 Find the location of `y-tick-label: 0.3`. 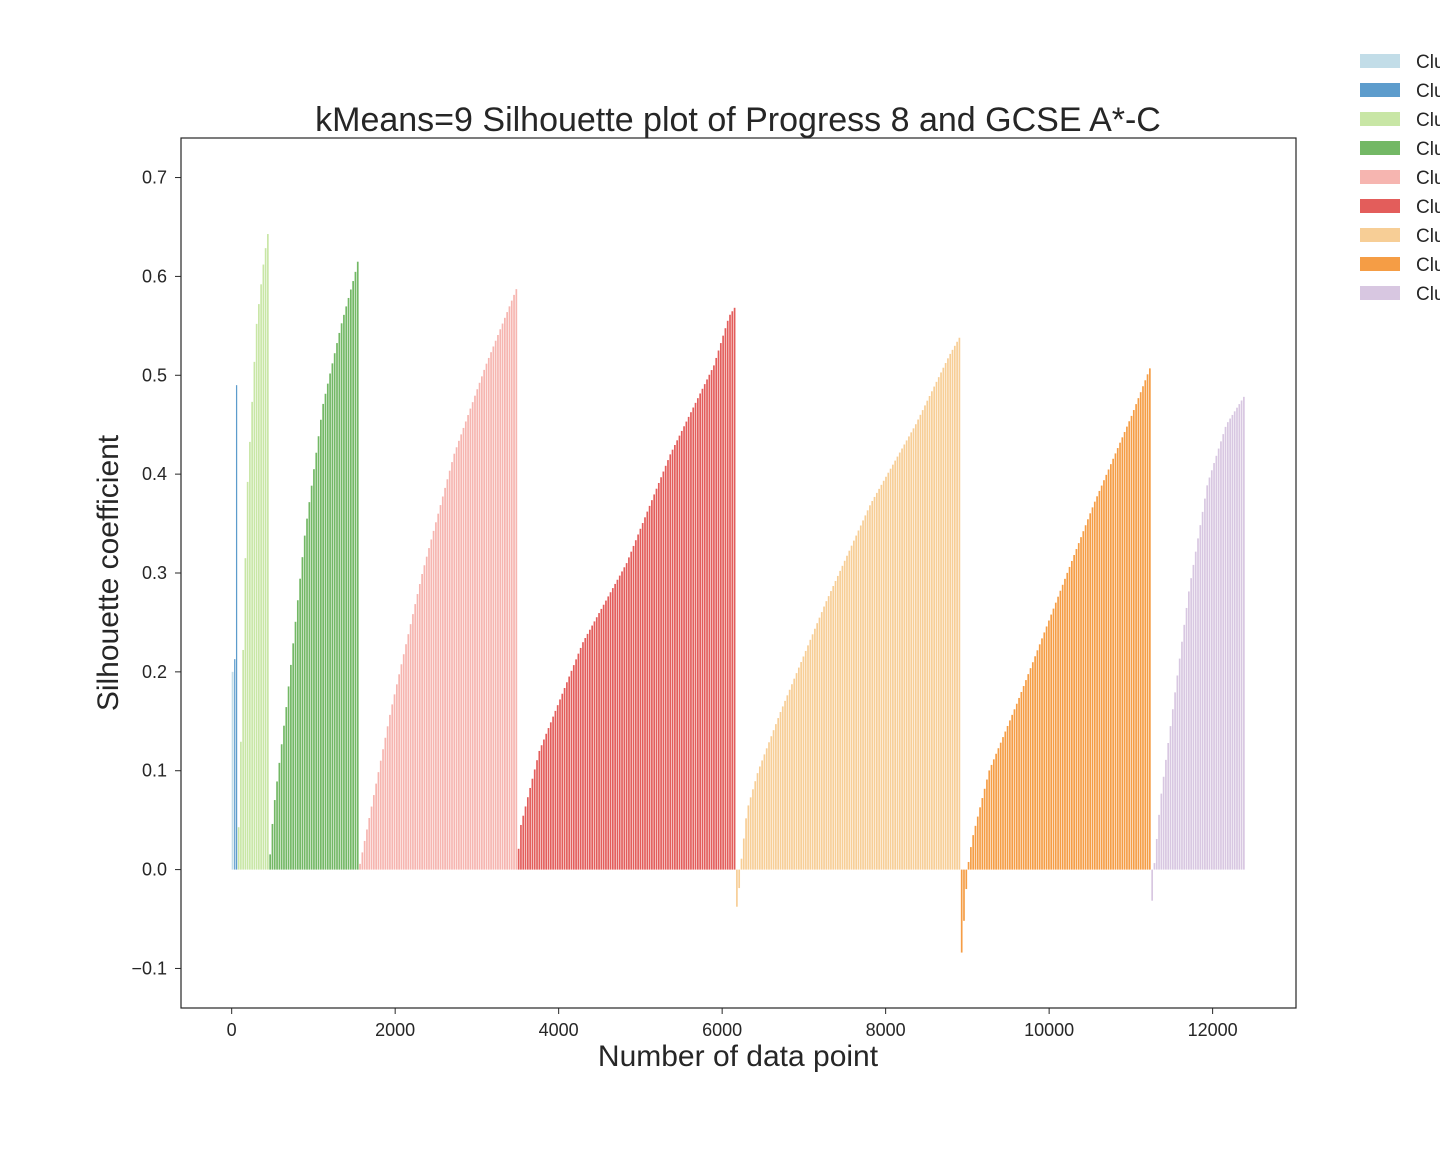

y-tick-label: 0.3 is located at coordinates (154, 573).